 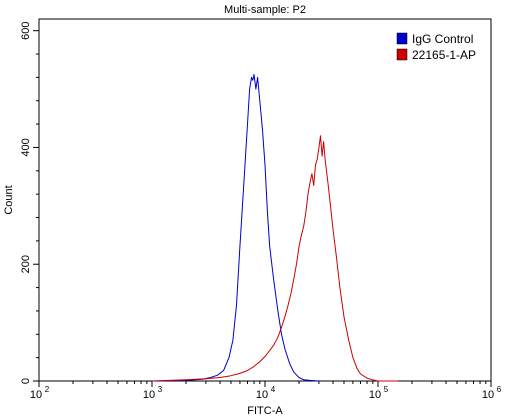 I want to click on x-tick-exponent: 6, so click(x=499, y=389).